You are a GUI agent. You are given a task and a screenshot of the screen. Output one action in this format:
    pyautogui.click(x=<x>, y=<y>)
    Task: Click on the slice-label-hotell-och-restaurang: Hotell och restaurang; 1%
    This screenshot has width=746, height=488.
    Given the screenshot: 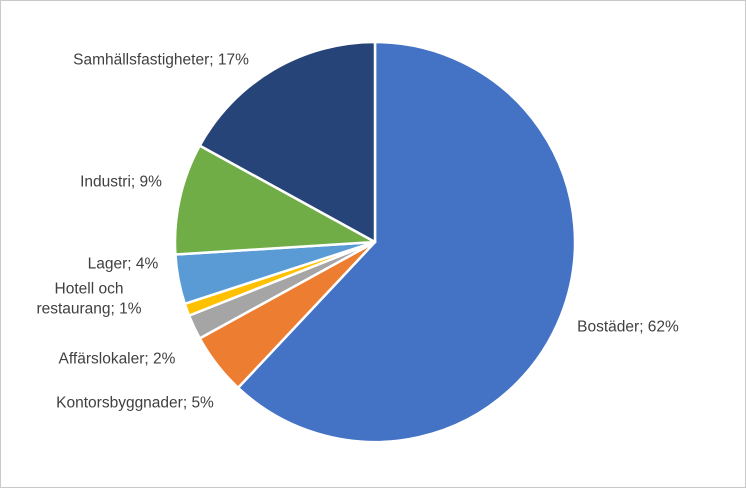 What is the action you would take?
    pyautogui.click(x=88, y=299)
    